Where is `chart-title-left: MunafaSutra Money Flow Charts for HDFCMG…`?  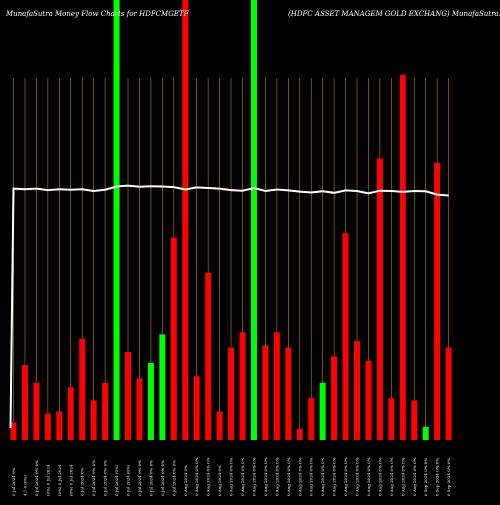
chart-title-left: MunafaSutra Money Flow Charts for HDFCMG… is located at coordinates (97, 14).